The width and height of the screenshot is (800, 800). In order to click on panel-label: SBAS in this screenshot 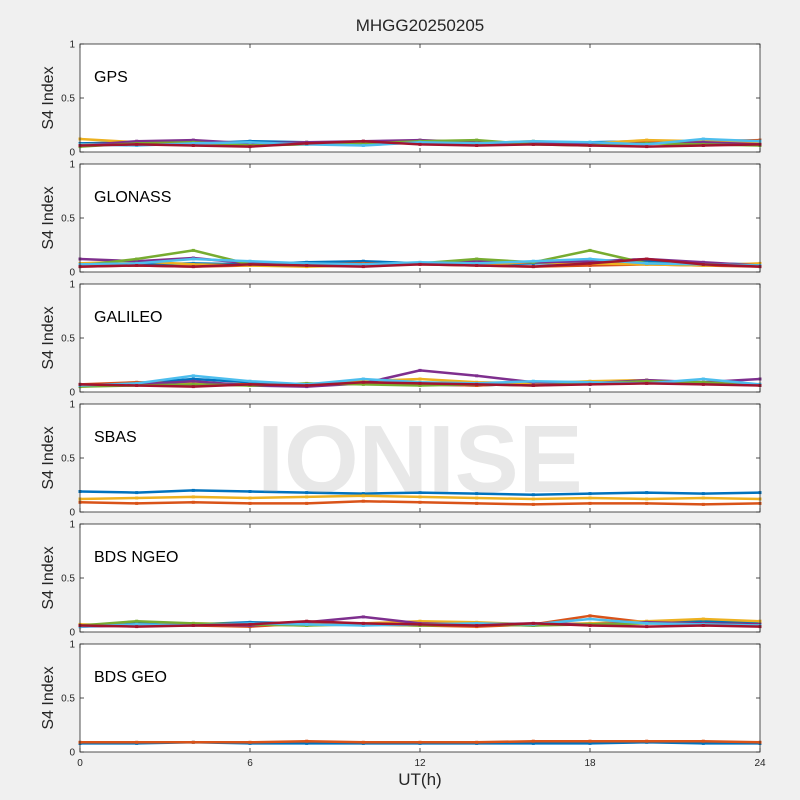, I will do `click(115, 437)`.